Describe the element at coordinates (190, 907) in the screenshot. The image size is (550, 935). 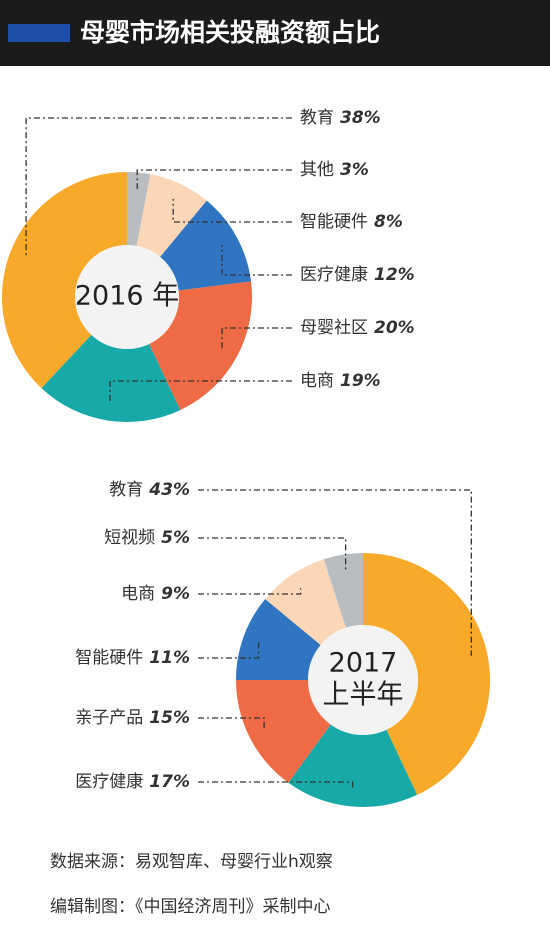
I see `credit-line: 编辑制图：《中国经济周刊》采制中心` at that location.